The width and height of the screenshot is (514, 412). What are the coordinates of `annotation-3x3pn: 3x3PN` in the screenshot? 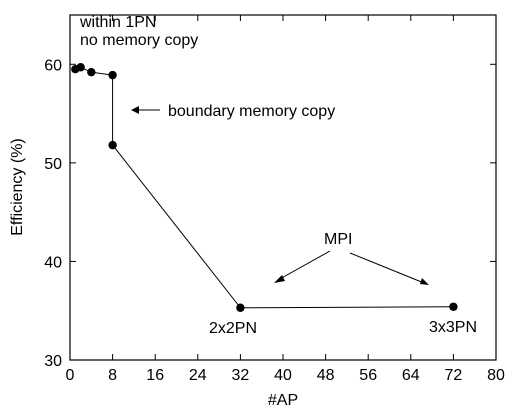 It's located at (453, 327).